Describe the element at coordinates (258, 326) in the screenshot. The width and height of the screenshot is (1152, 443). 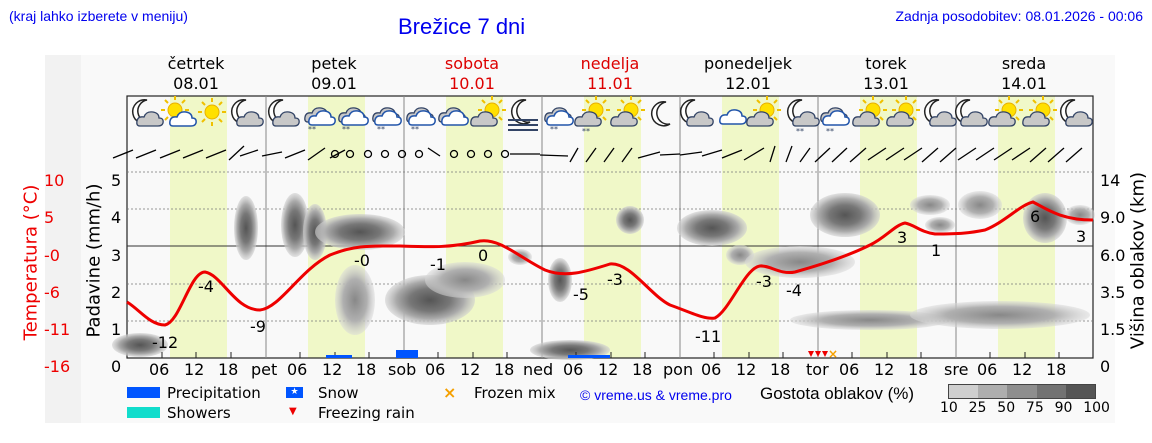
I see `svg-text: -9` at that location.